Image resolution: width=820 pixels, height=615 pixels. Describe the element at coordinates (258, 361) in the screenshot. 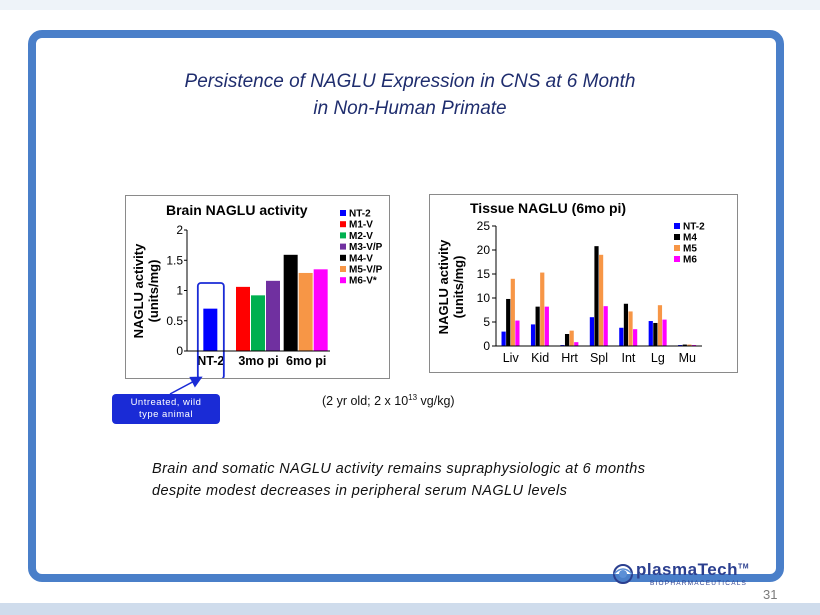

I see `brain-x-tick-label: 3mo pi` at that location.